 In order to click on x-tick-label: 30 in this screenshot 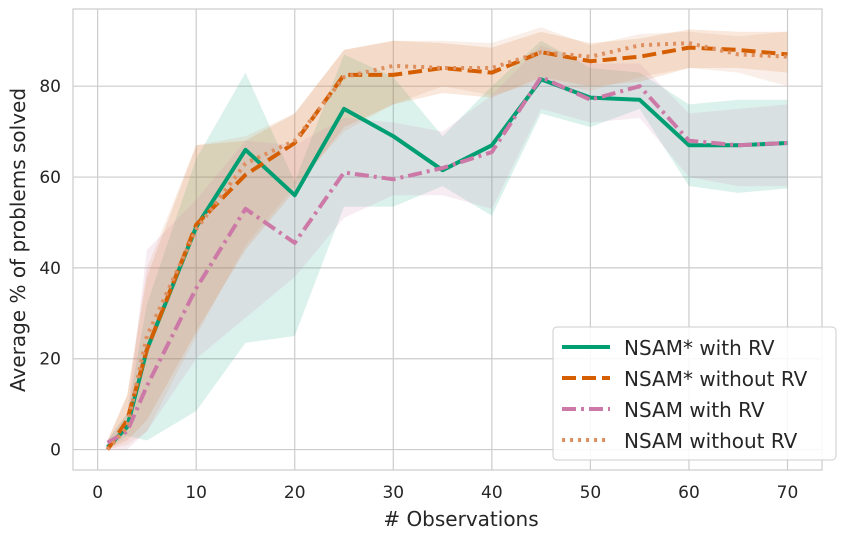, I will do `click(393, 493)`.